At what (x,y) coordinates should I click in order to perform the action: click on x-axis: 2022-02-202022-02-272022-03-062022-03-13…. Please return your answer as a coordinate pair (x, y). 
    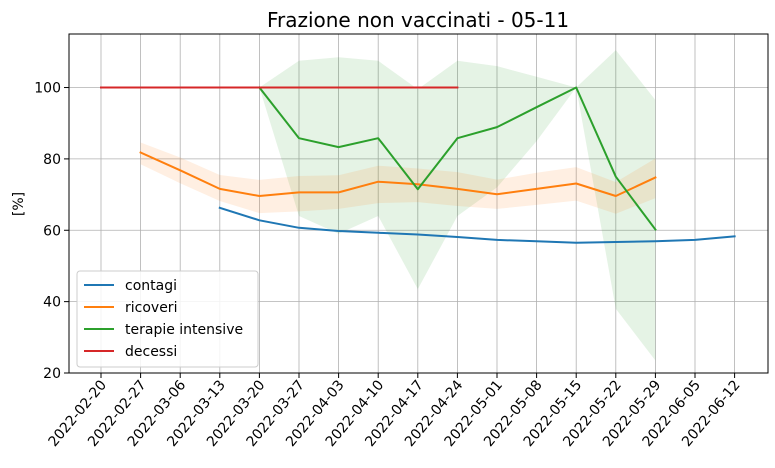
    Looking at the image, I should click on (395, 411).